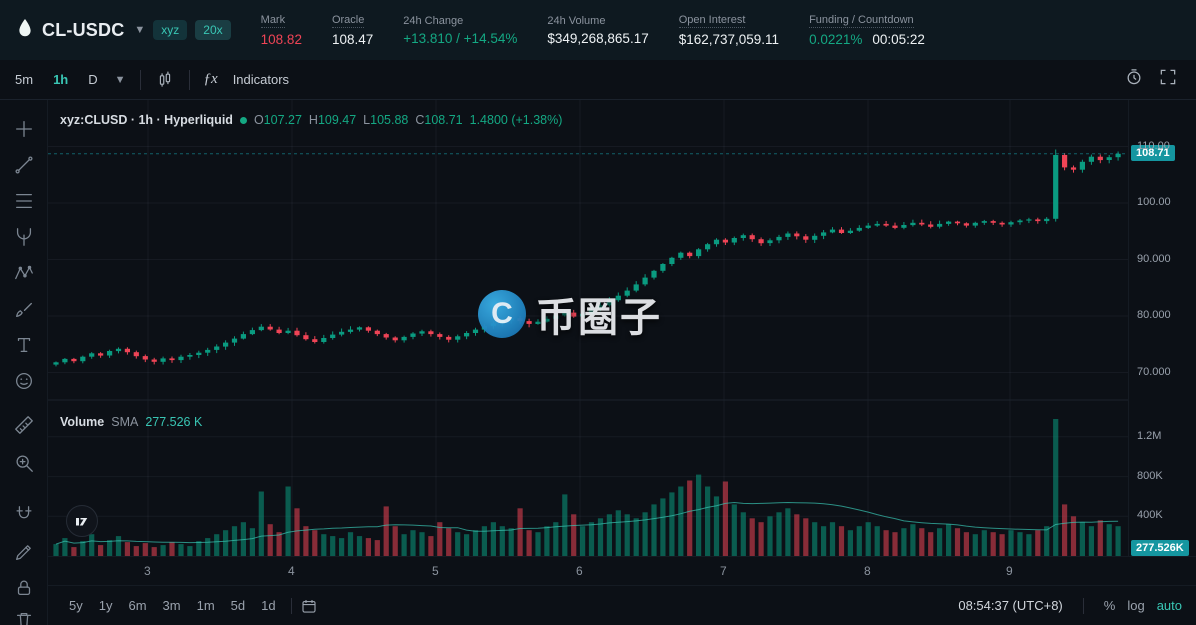 The height and width of the screenshot is (625, 1196). What do you see at coordinates (93, 79) in the screenshot?
I see `interval-1d: D` at bounding box center [93, 79].